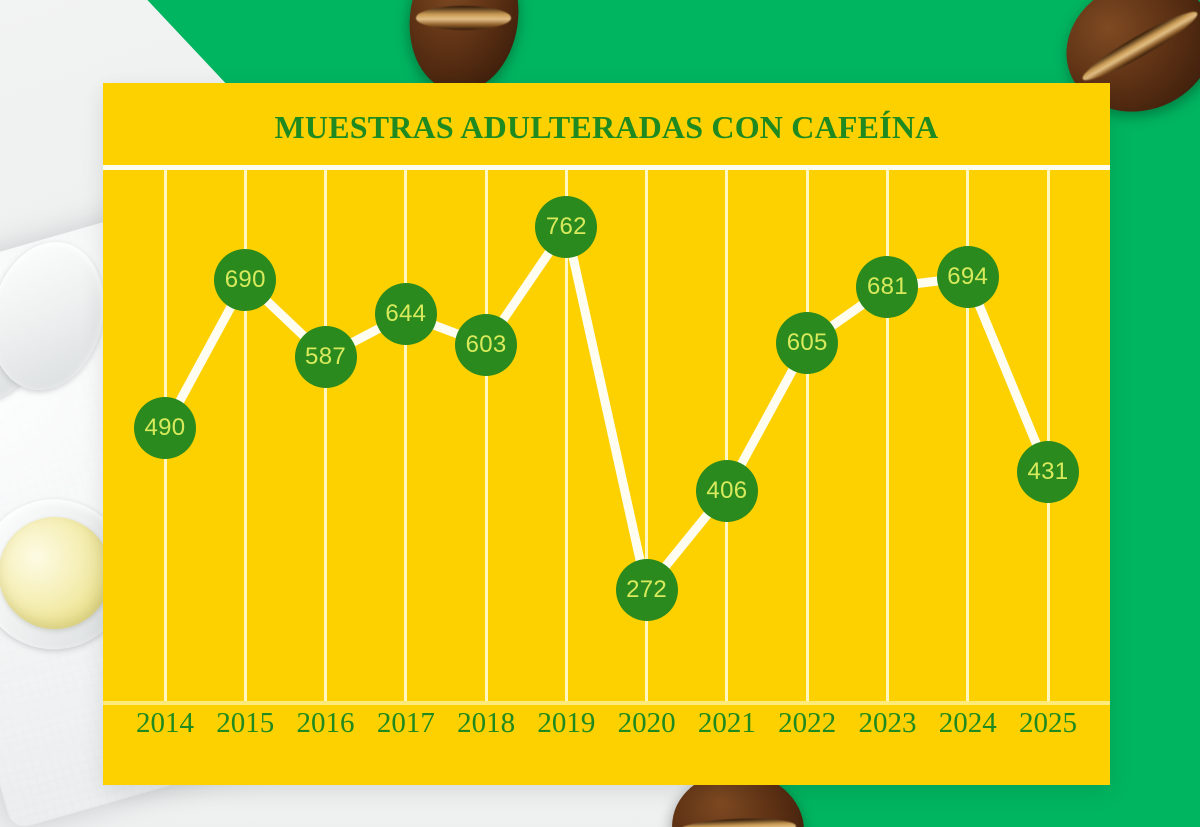 The width and height of the screenshot is (1200, 827). Describe the element at coordinates (566, 723) in the screenshot. I see `x-axis-tick-label: 2019` at that location.